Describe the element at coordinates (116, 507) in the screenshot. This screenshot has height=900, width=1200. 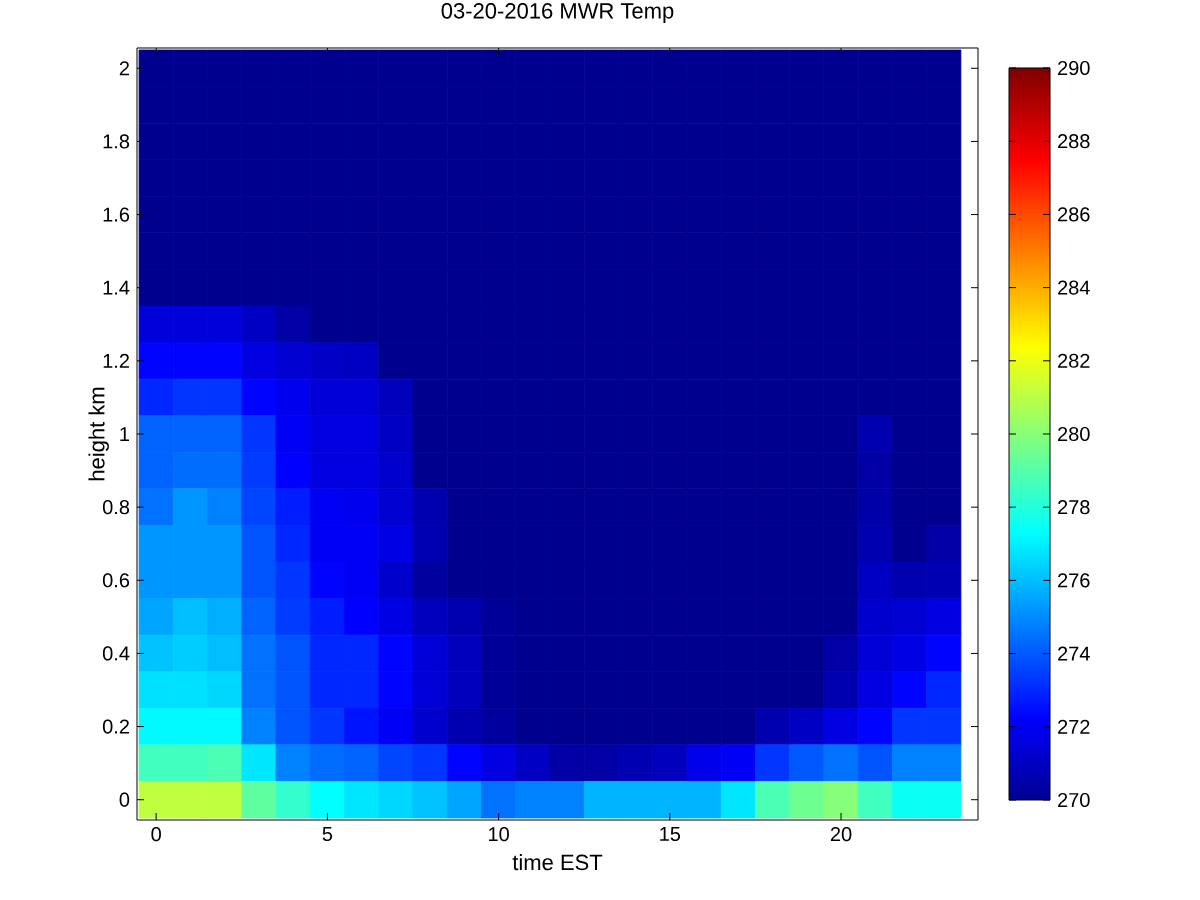
I see `y-tick-label: 0.8` at that location.